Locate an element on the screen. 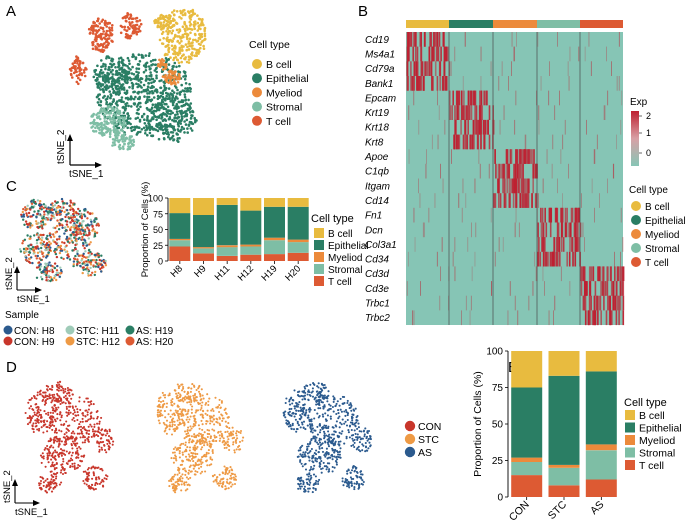 This screenshot has height=530, width=689. gene-label: Cd14 is located at coordinates (377, 201).